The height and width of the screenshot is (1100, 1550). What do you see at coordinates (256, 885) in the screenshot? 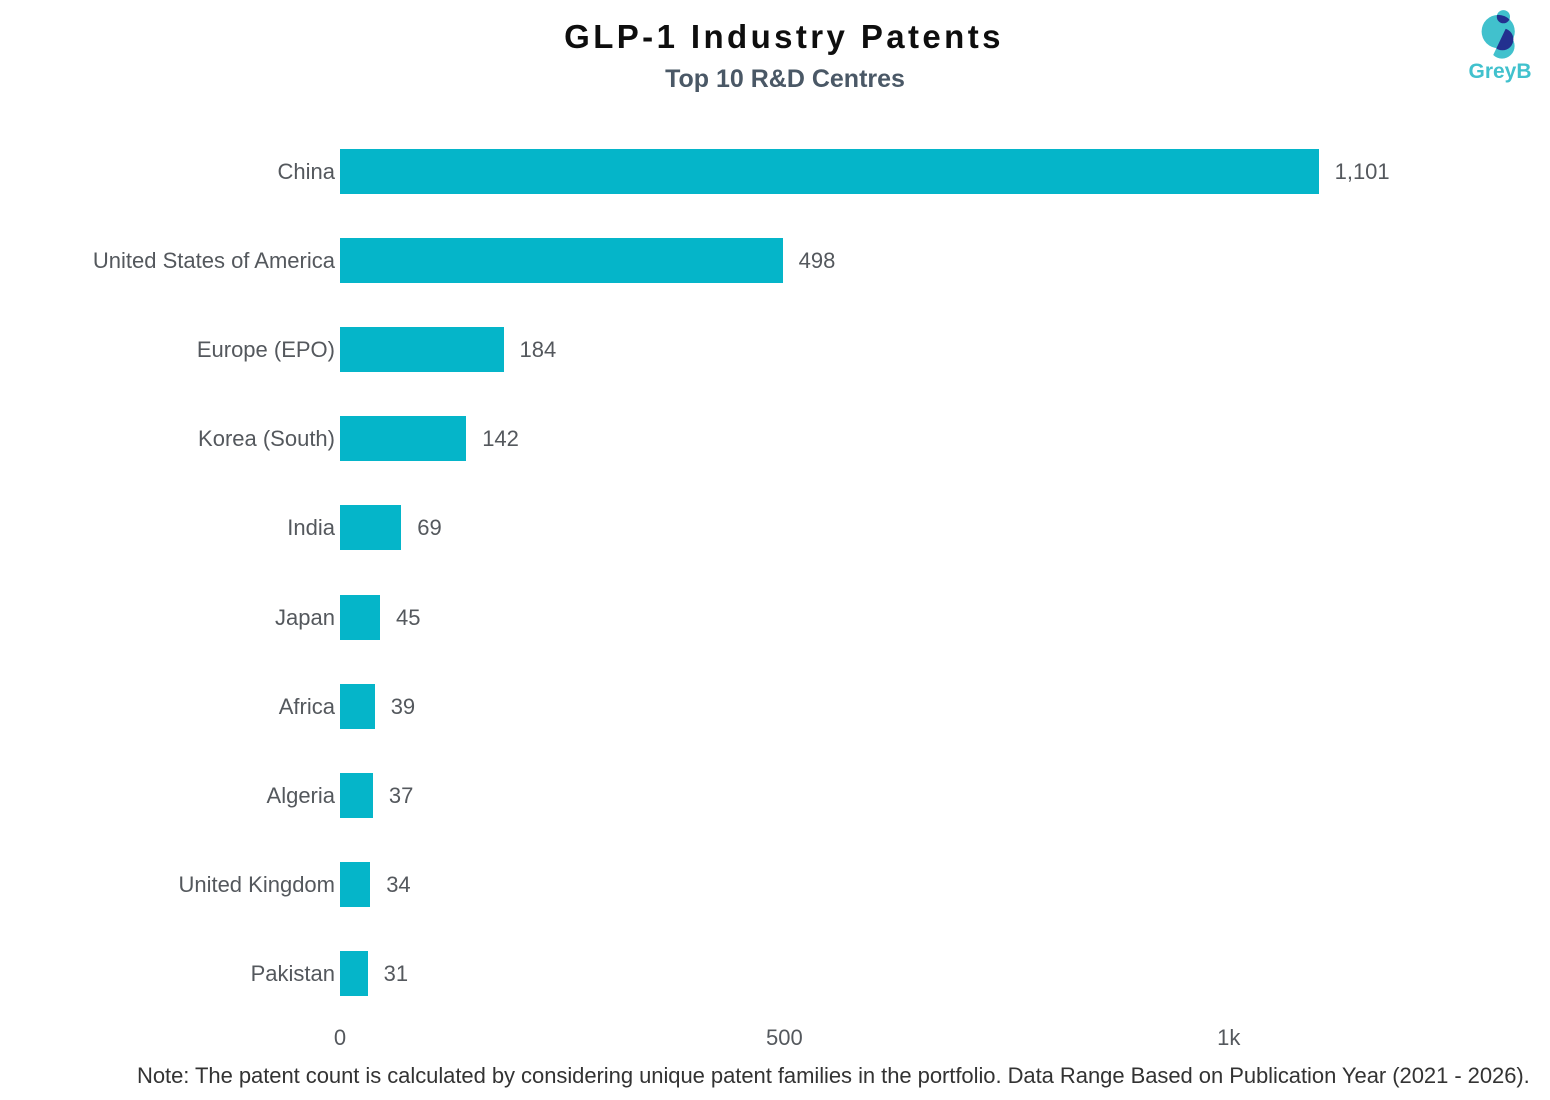
I see `category-label: United Kingdom` at bounding box center [256, 885].